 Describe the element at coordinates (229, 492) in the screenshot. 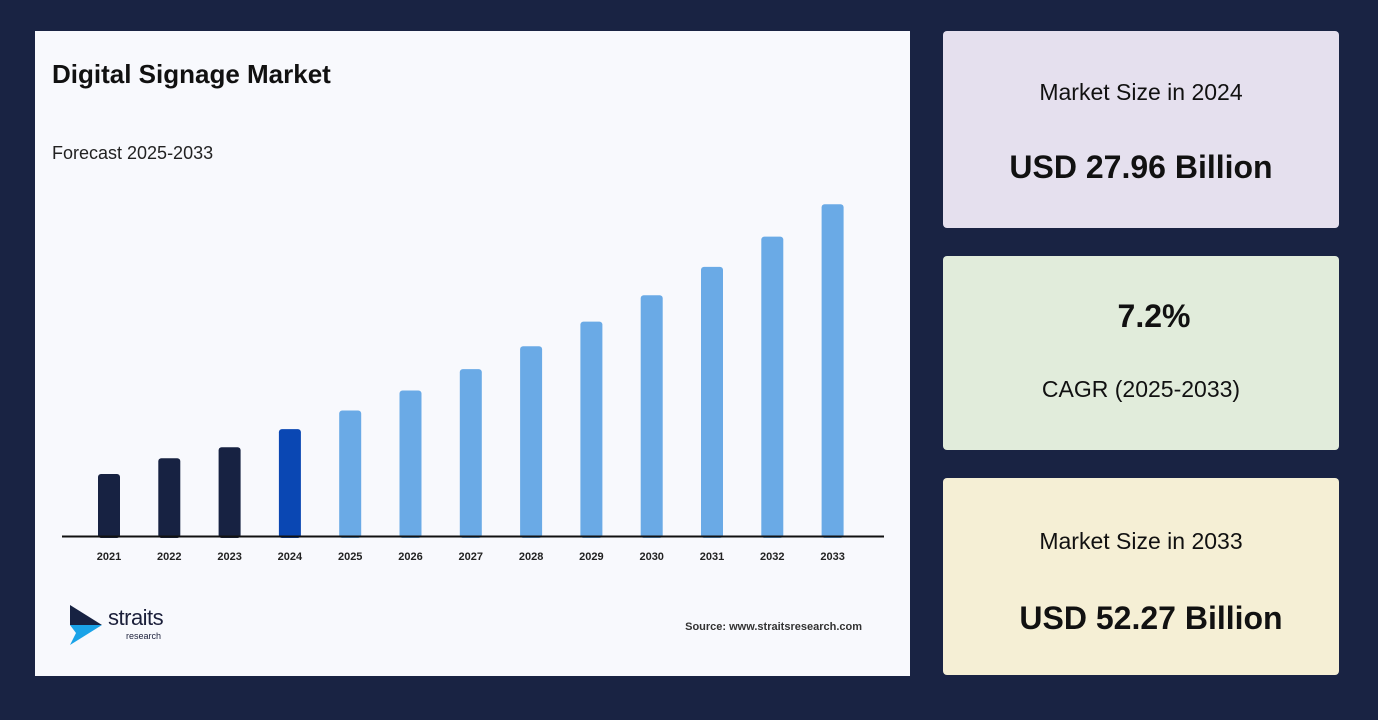

I see `bar-2023` at that location.